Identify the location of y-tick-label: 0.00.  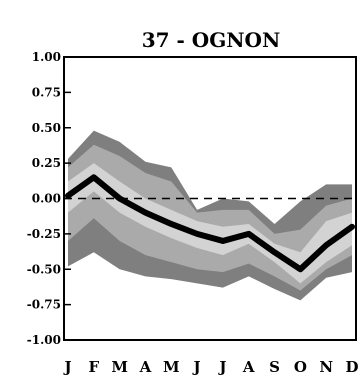
(46, 199).